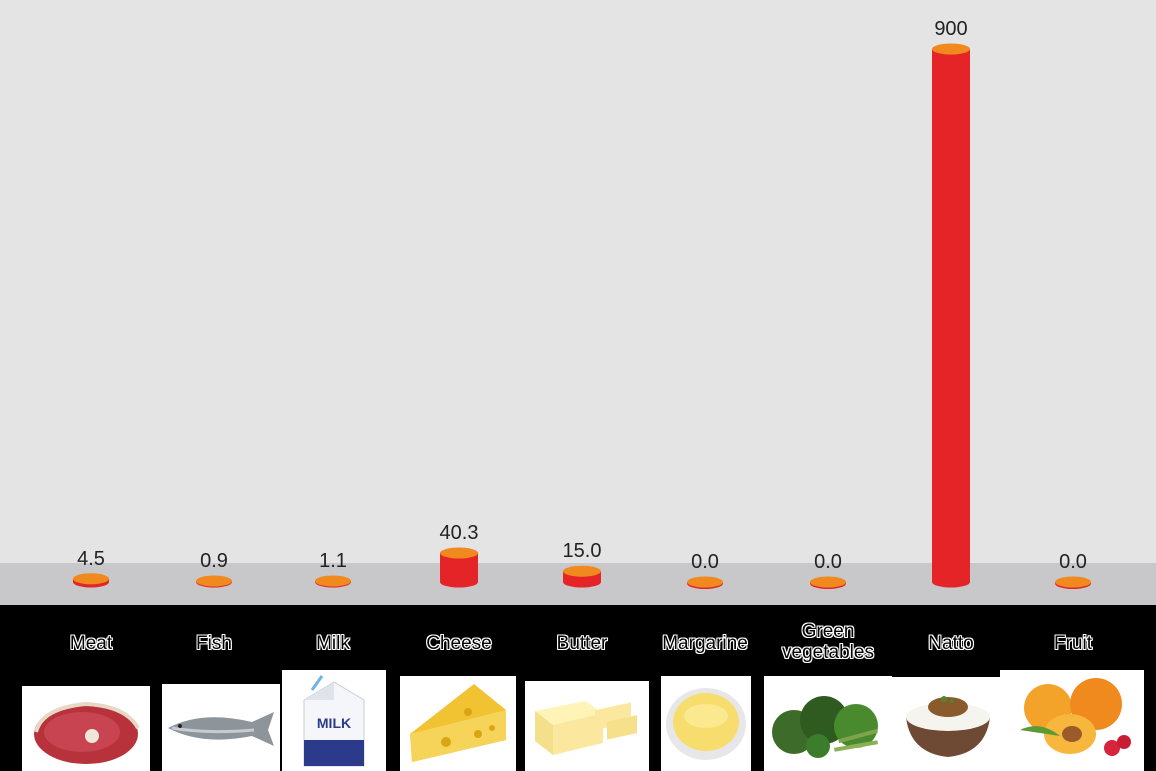 The image size is (1156, 771). What do you see at coordinates (333, 581) in the screenshot?
I see `bar-top-milk` at bounding box center [333, 581].